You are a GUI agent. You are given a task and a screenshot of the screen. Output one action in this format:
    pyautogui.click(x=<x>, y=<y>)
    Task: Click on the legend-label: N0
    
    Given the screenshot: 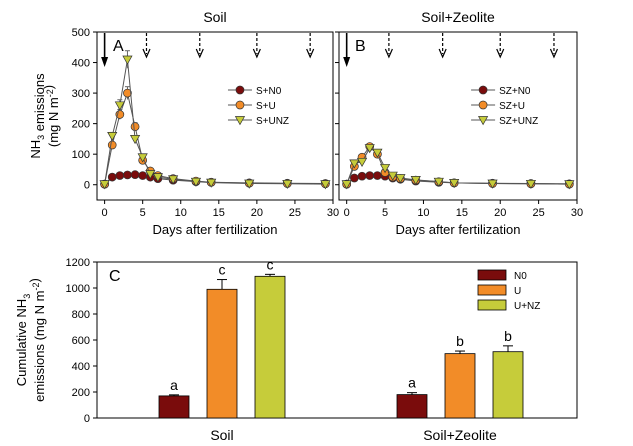 What is the action you would take?
    pyautogui.click(x=520, y=276)
    